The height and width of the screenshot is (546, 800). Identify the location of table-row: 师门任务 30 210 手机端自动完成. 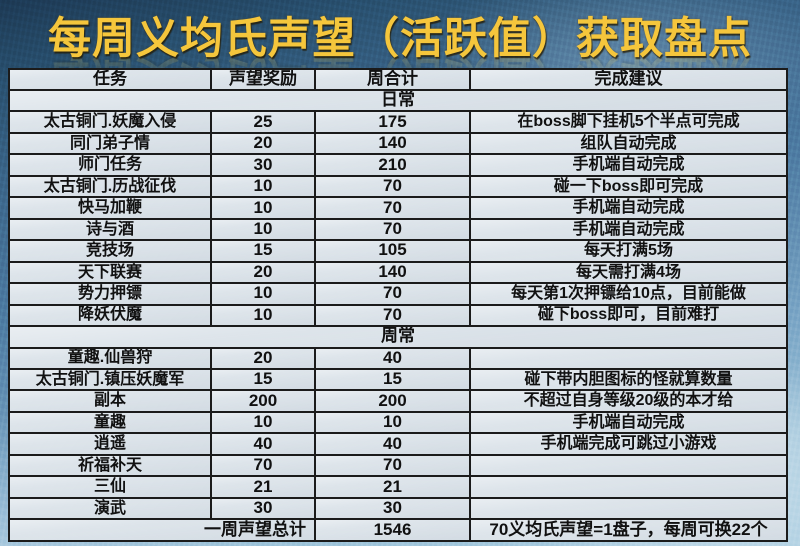
(398, 165).